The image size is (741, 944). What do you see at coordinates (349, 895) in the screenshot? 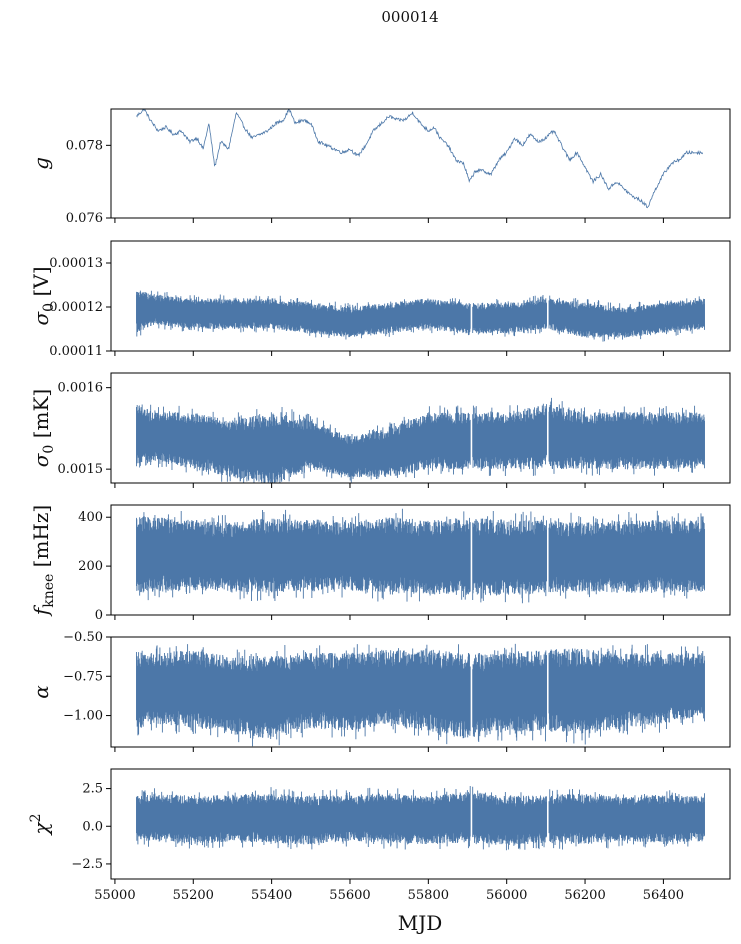
I see `x-tick-label: 55600` at bounding box center [349, 895].